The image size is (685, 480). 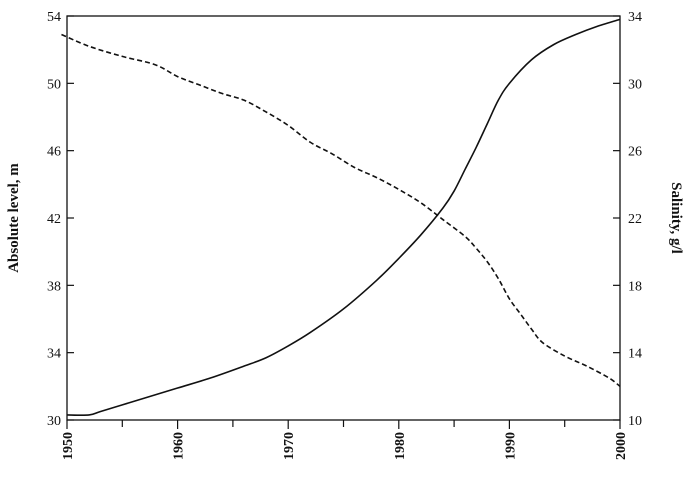 What do you see at coordinates (635, 152) in the screenshot?
I see `y-right-tick-label: 26` at bounding box center [635, 152].